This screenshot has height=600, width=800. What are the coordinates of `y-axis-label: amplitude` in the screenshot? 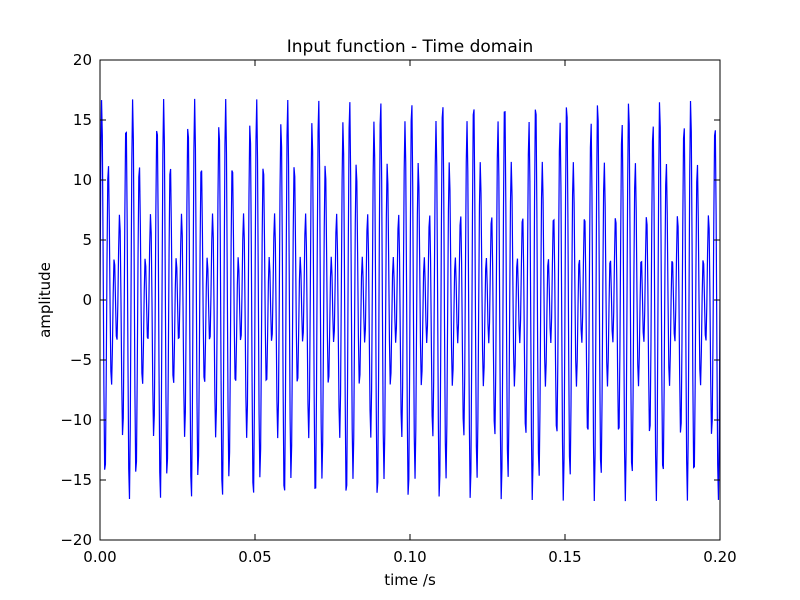 It's located at (45, 300).